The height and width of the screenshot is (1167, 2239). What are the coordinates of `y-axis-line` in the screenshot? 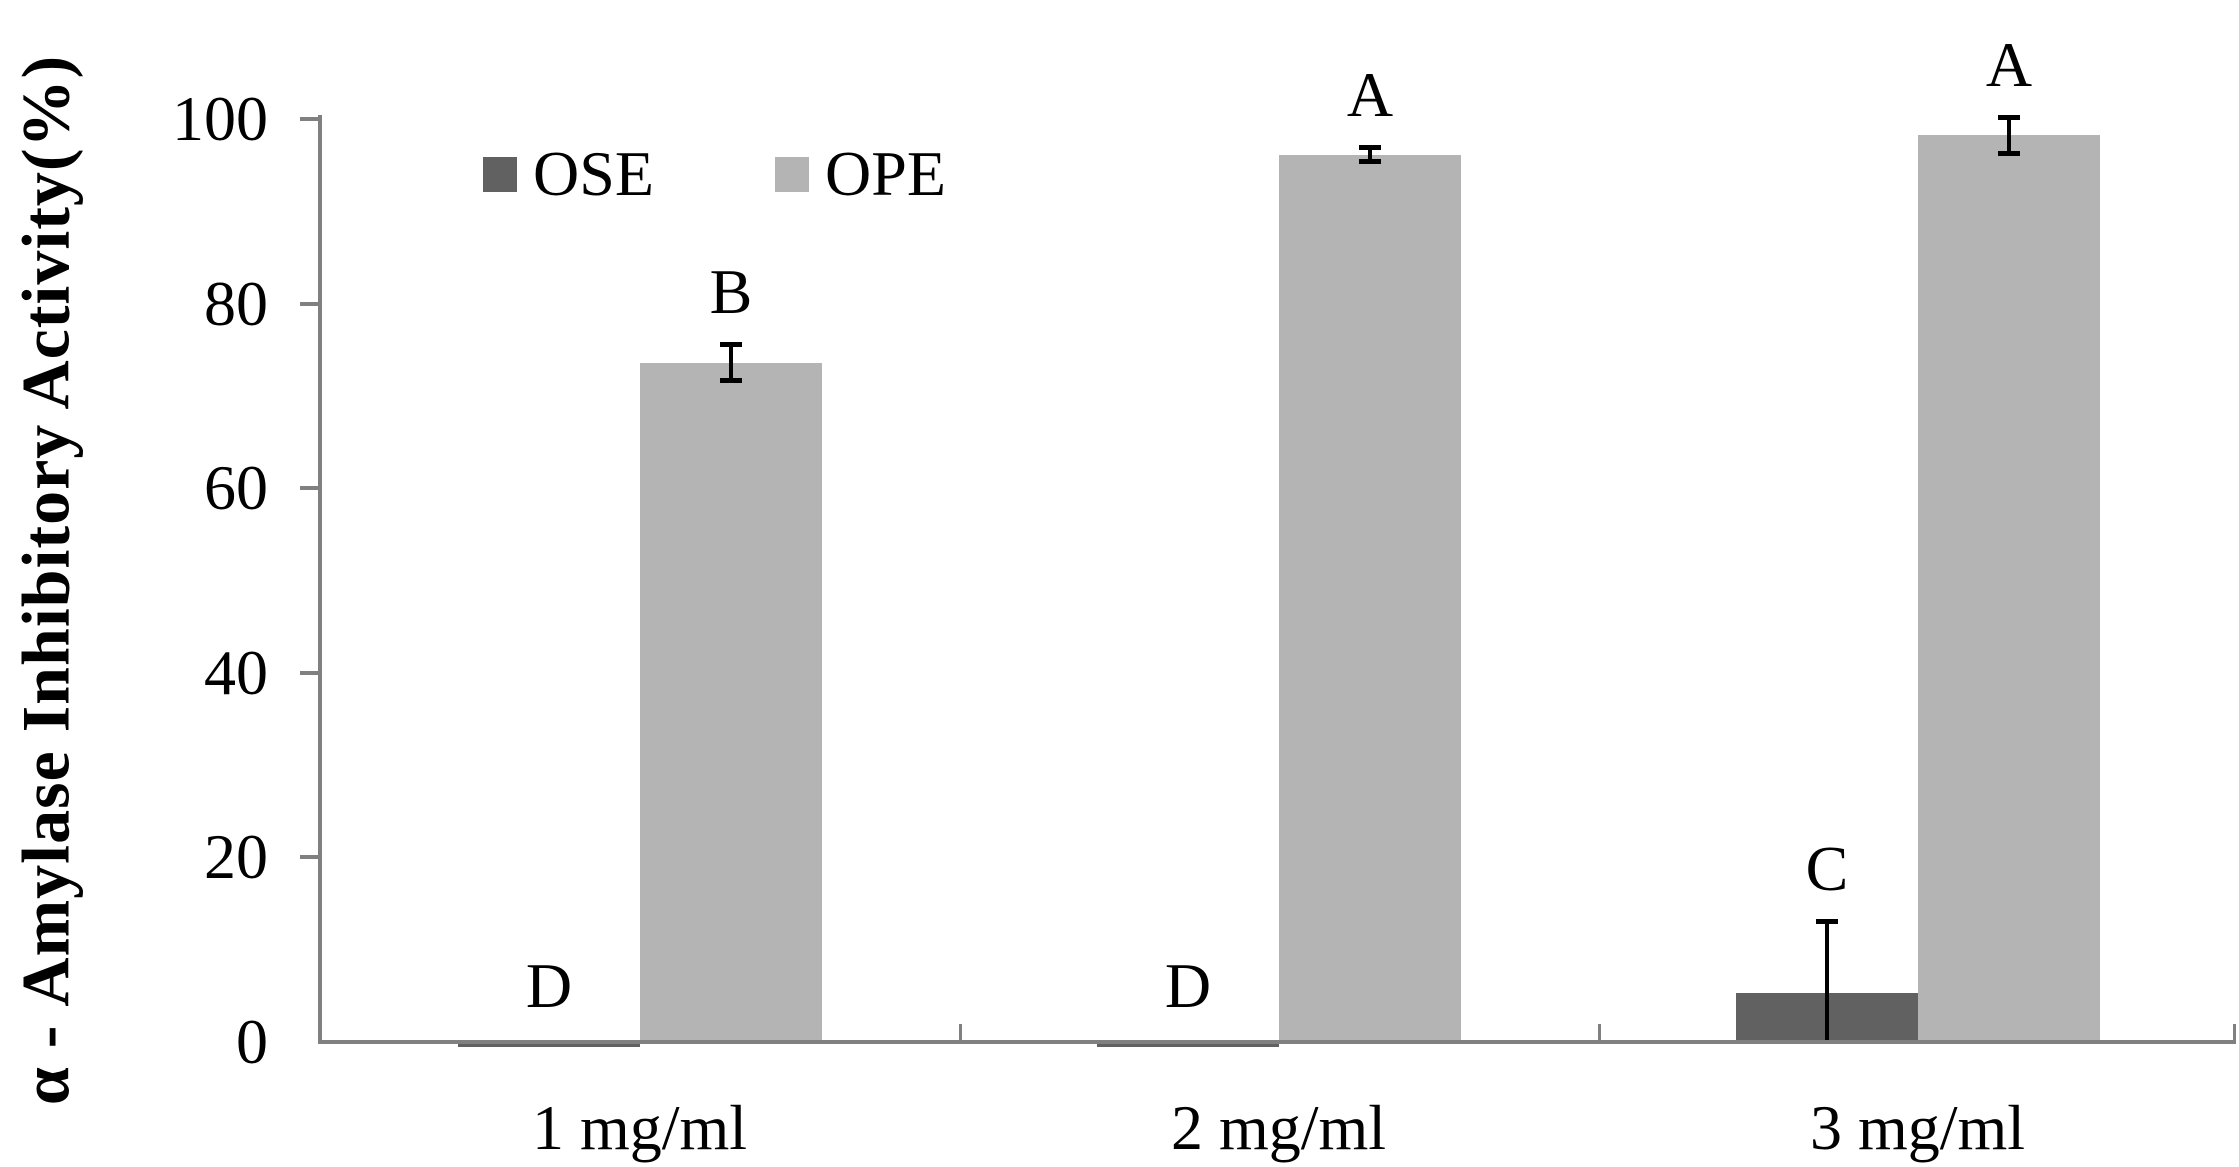 It's located at (320, 579).